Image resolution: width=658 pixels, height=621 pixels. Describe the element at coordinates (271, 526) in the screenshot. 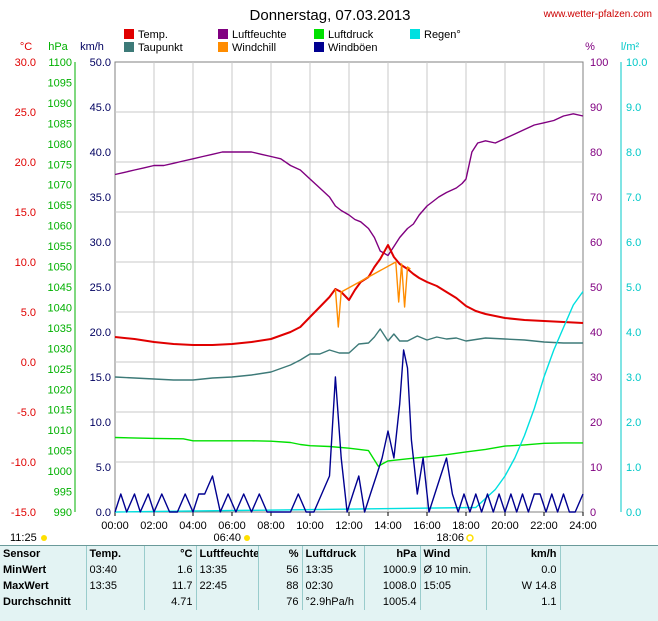

I see `x-tick-label: 08:00` at that location.